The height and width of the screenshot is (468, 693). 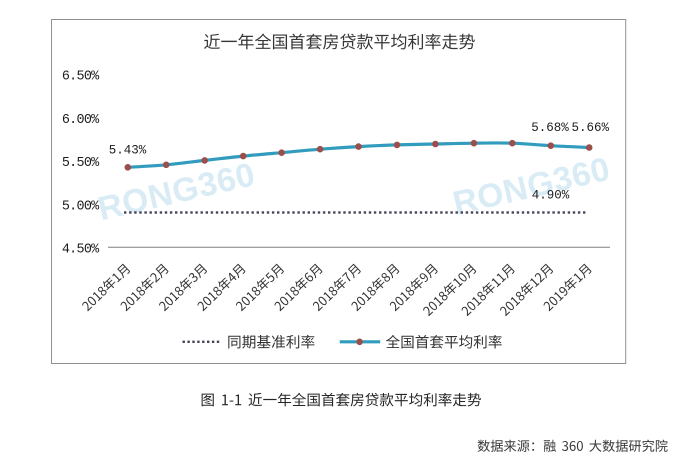 I want to click on svg-text: 5.43%, so click(x=128, y=151).